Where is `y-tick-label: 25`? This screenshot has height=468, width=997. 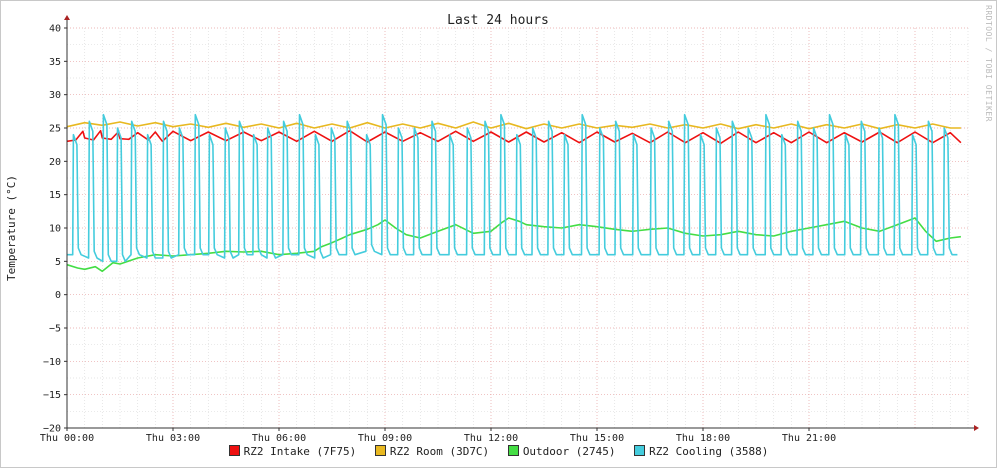
y-tick-label: 25 is located at coordinates (55, 129).